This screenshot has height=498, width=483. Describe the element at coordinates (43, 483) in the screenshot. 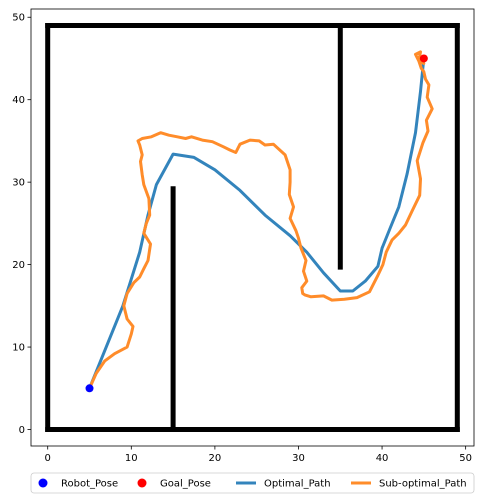

I see `legend-marker-robot-pose` at that location.